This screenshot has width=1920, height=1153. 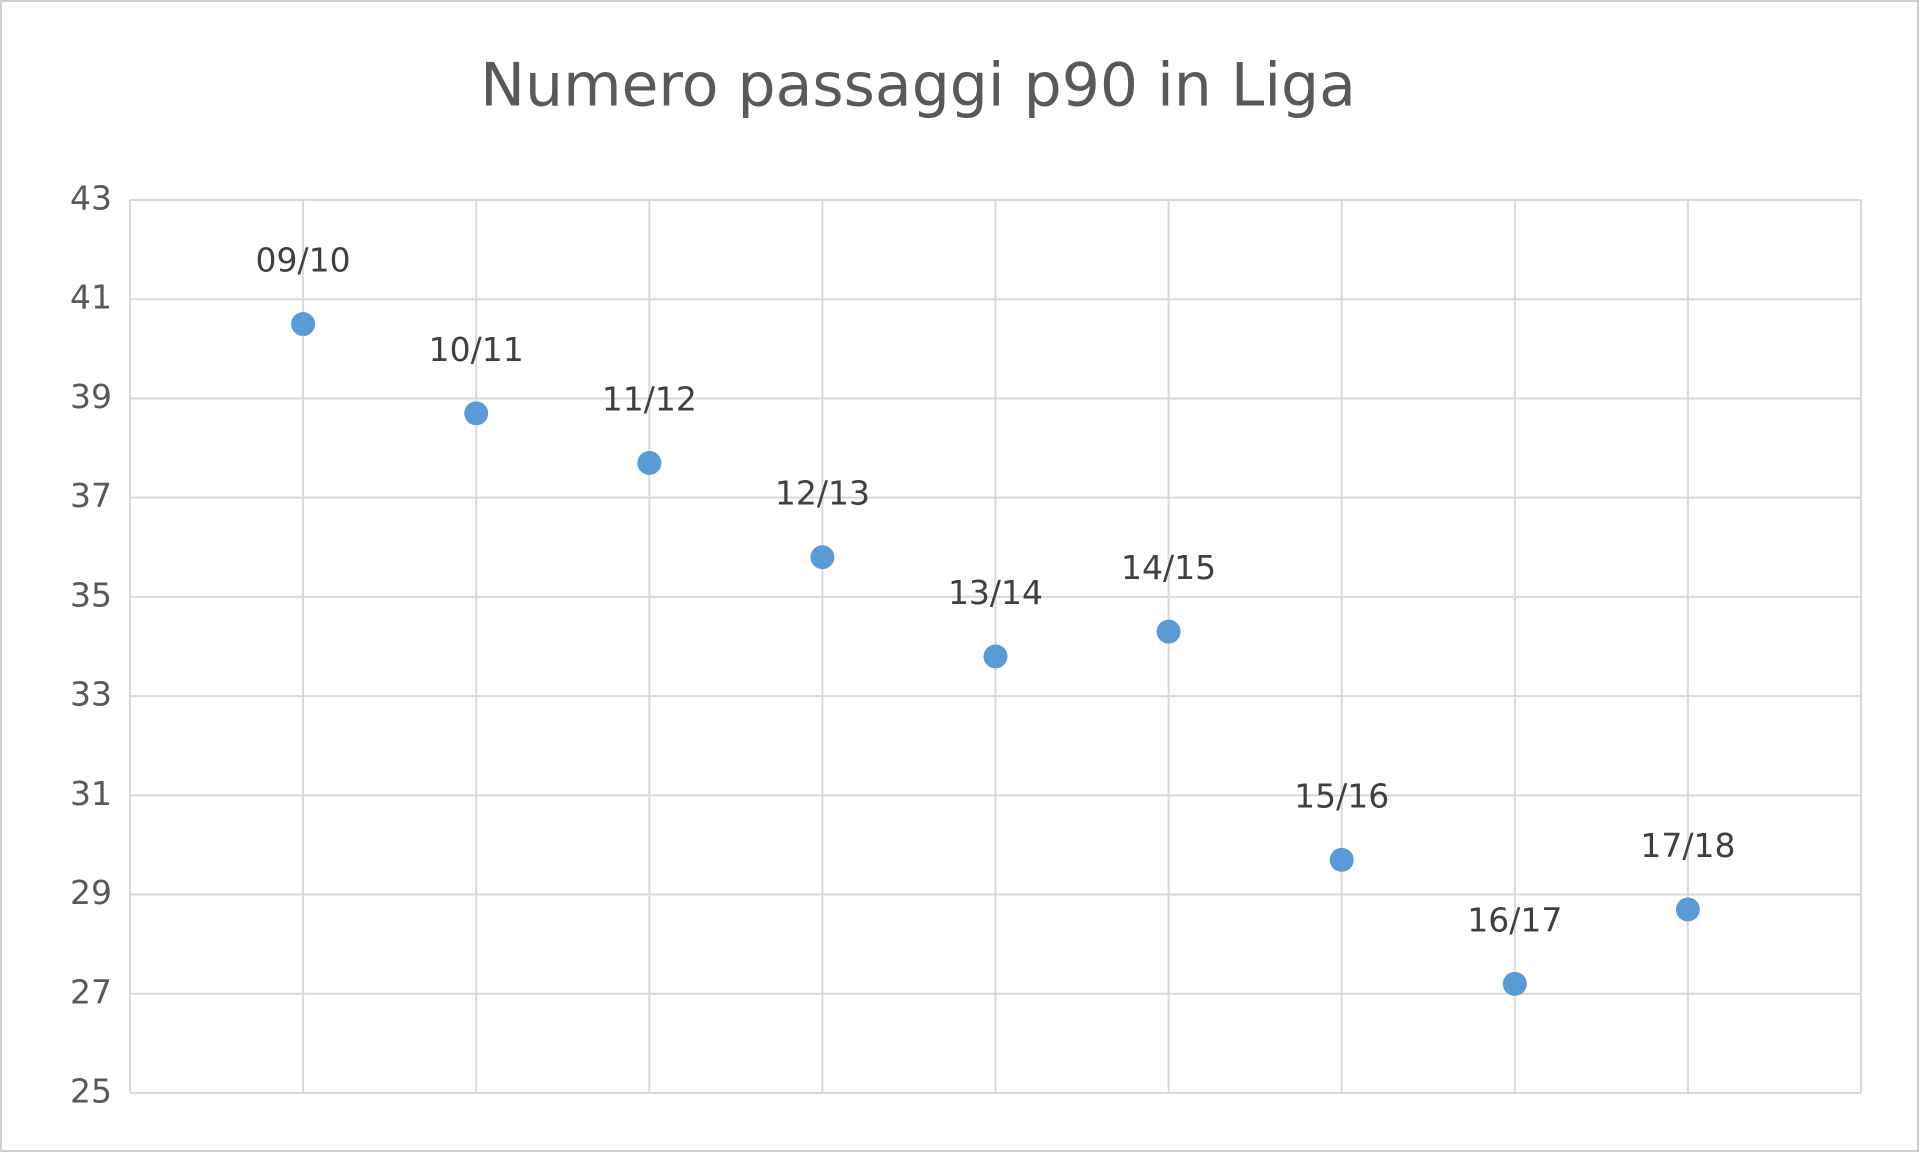 I want to click on data-label: 11/12, so click(x=649, y=398).